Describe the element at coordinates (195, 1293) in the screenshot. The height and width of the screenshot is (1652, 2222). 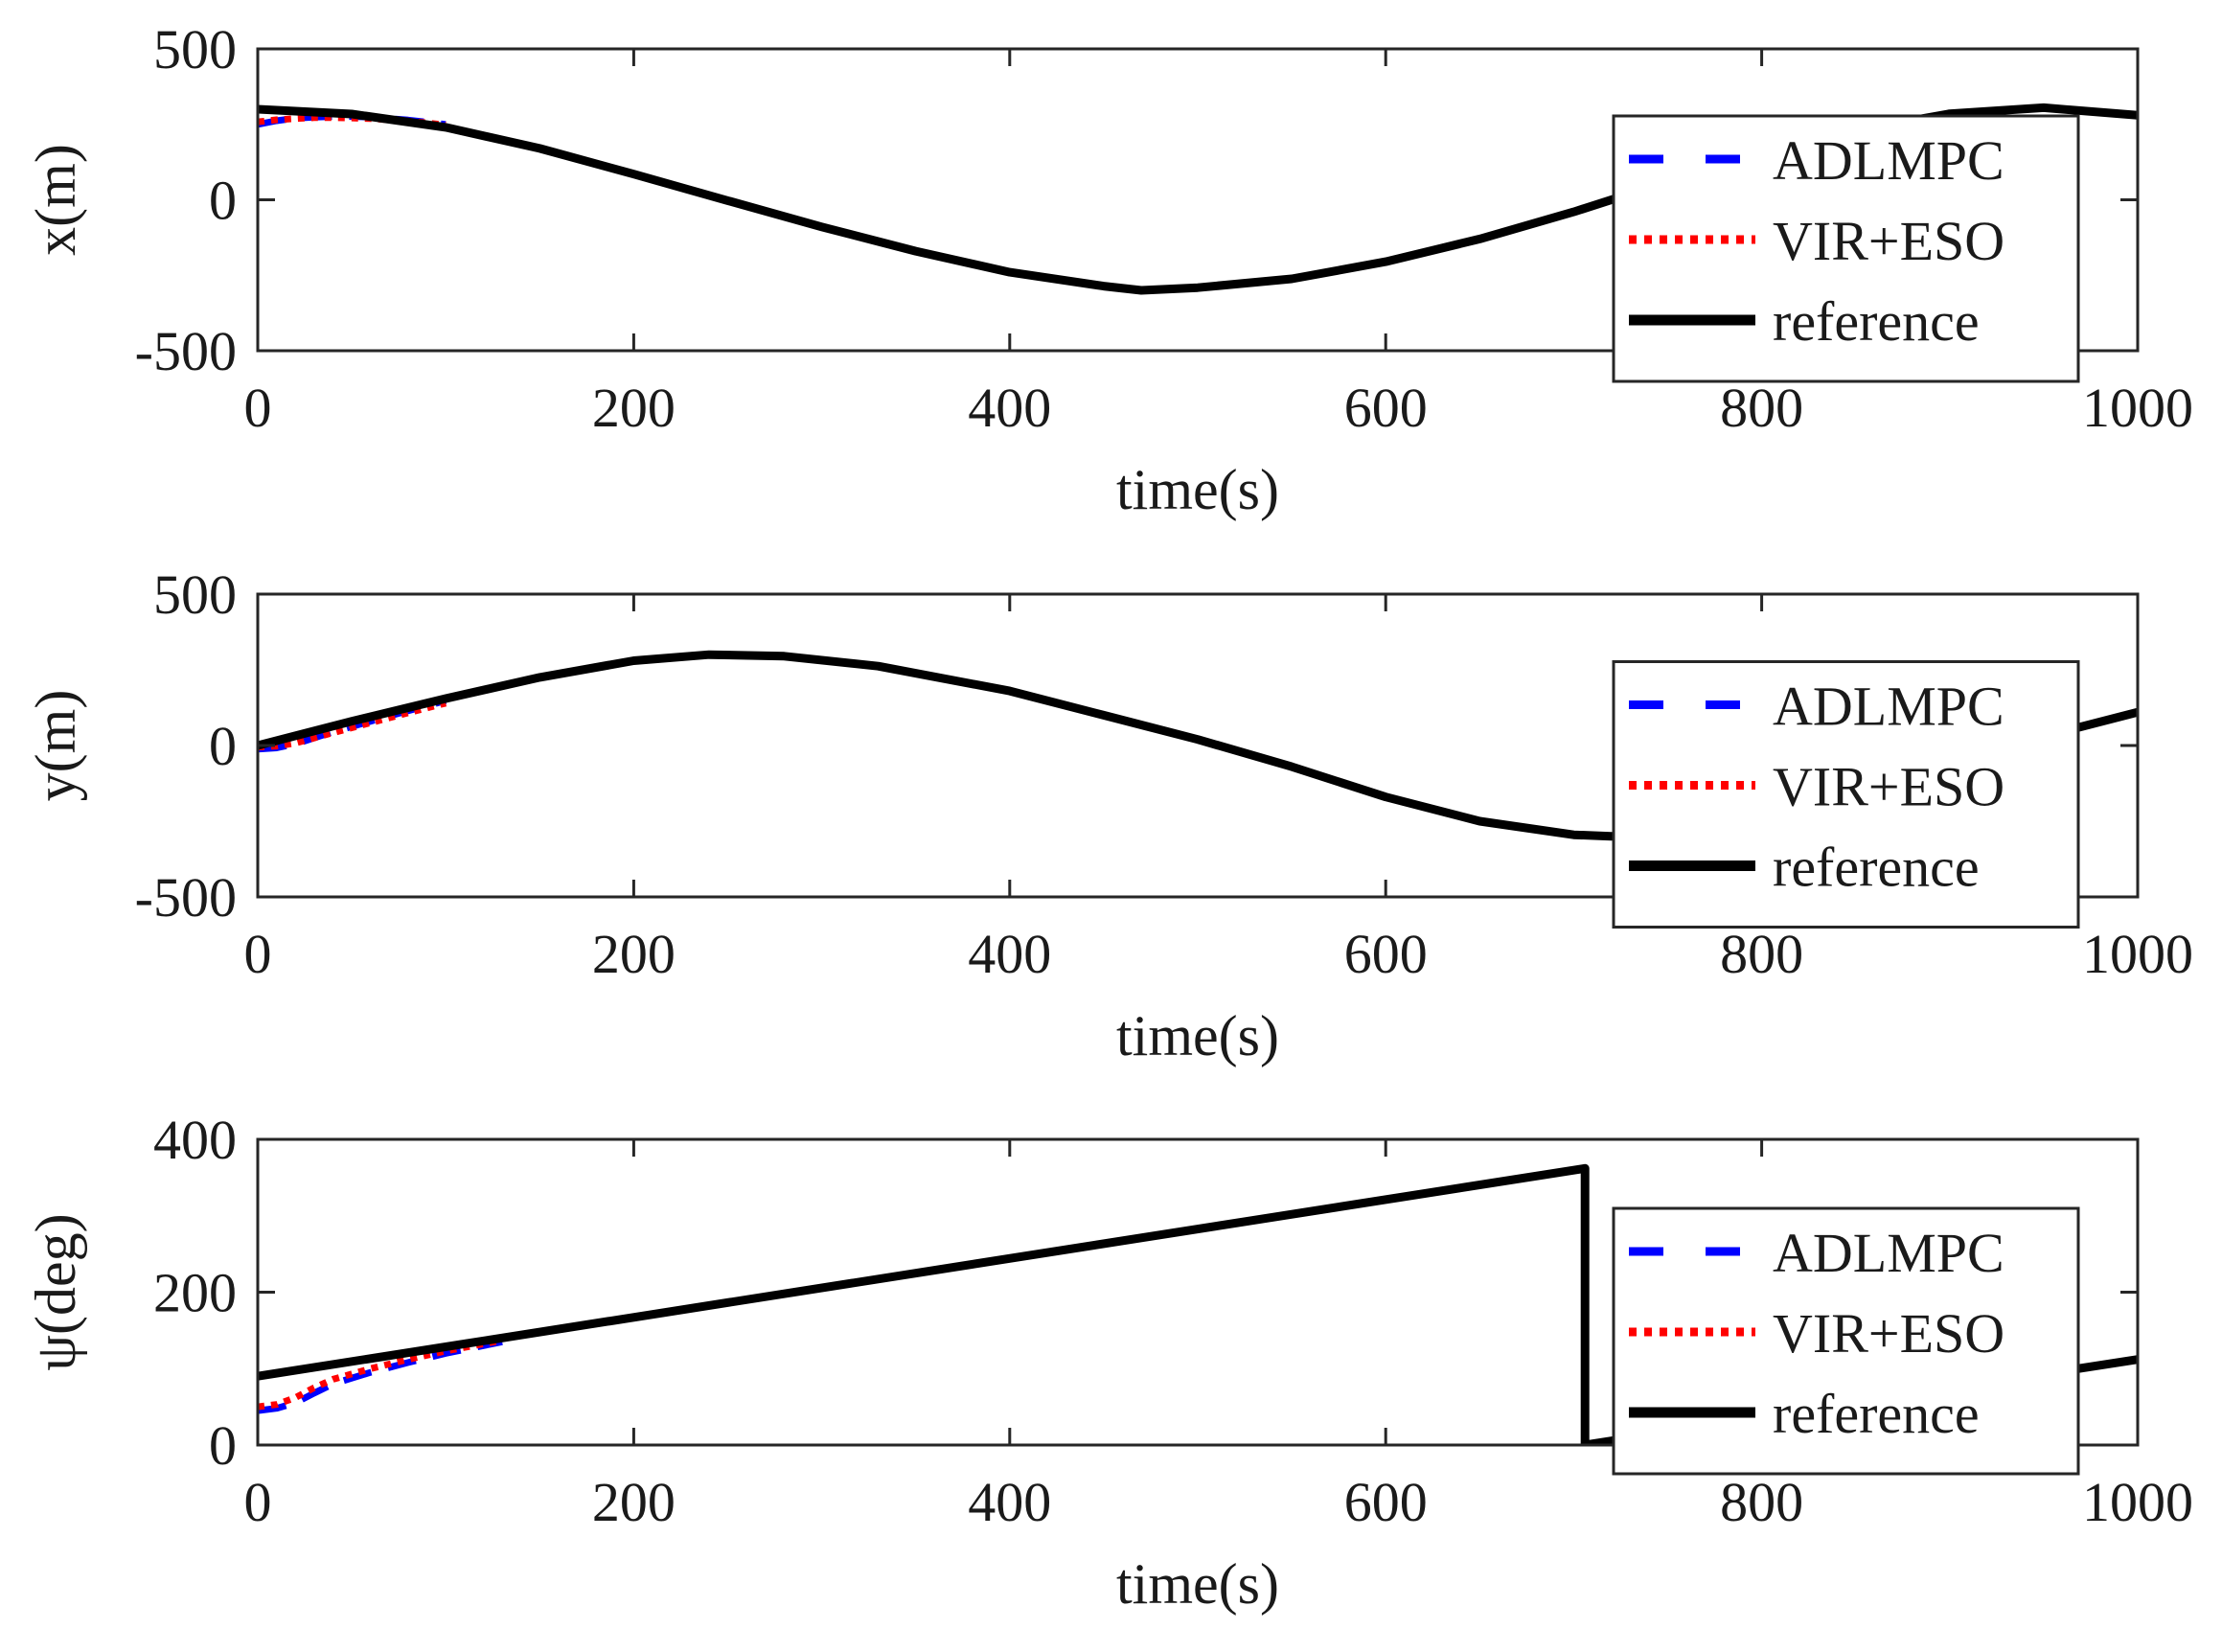
I see `y-tick-label: 200` at that location.